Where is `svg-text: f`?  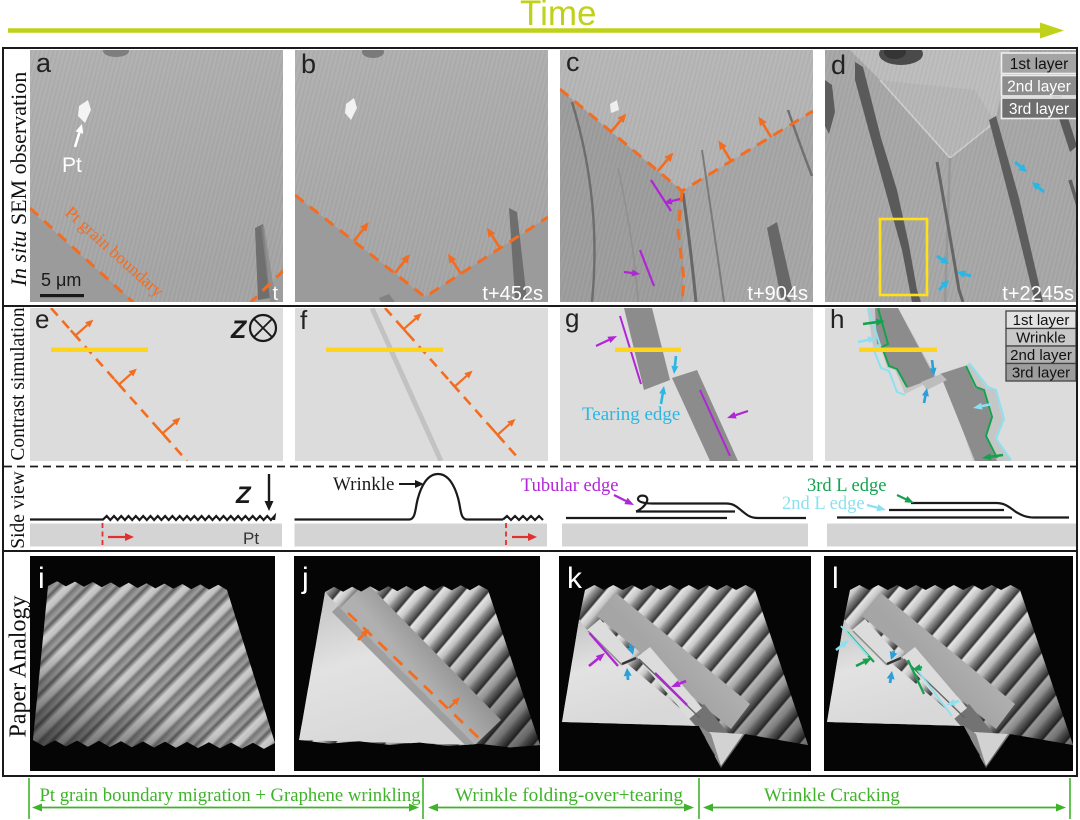 svg-text: f is located at coordinates (304, 321).